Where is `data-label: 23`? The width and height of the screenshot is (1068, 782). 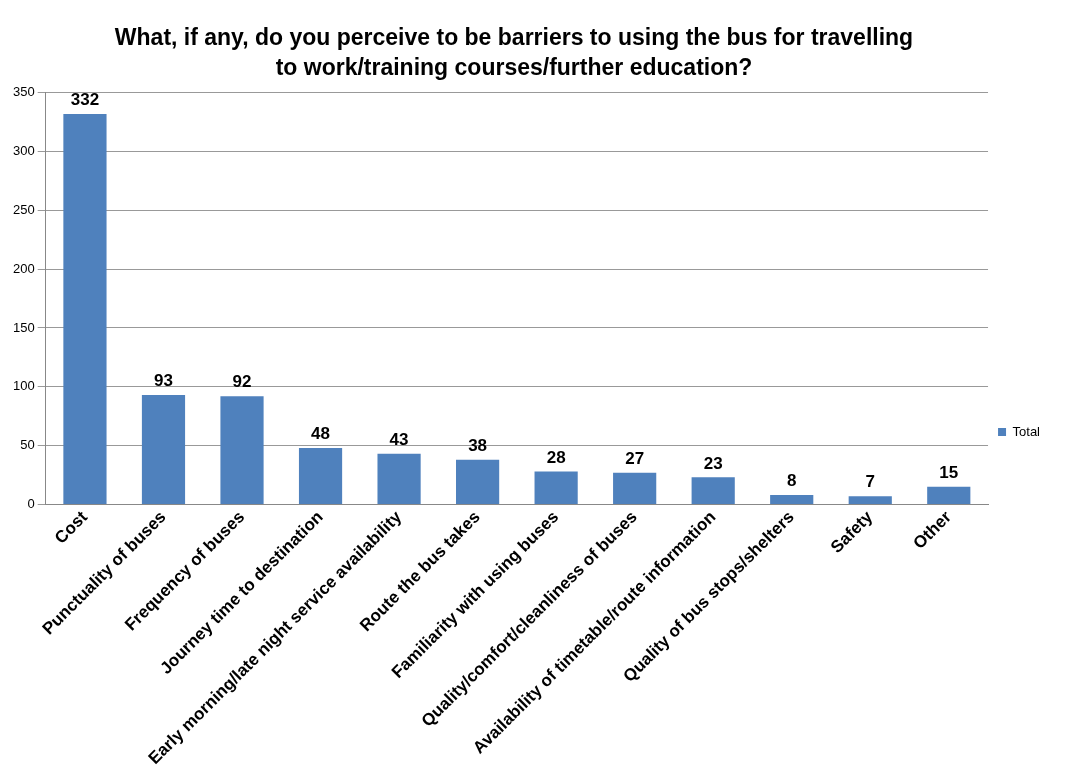 data-label: 23 is located at coordinates (713, 463).